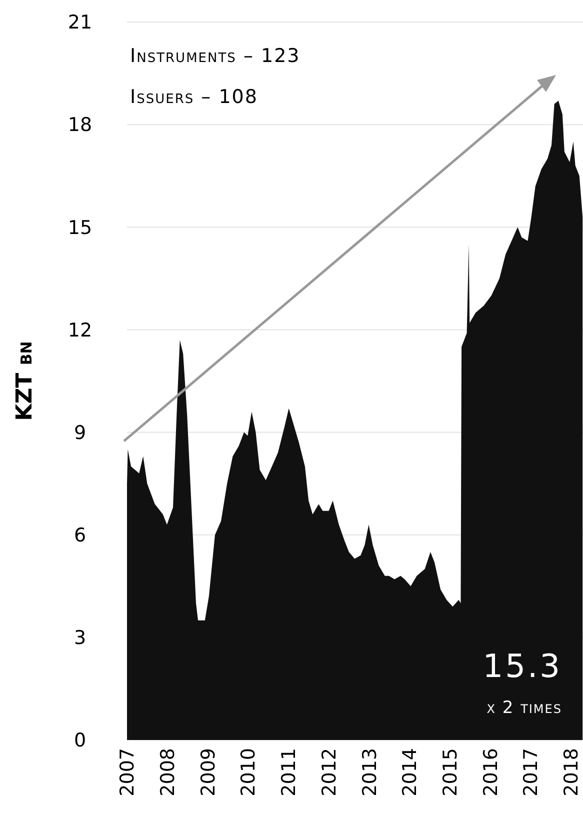  Describe the element at coordinates (531, 772) in the screenshot. I see `x-tick-label: 2017` at that location.